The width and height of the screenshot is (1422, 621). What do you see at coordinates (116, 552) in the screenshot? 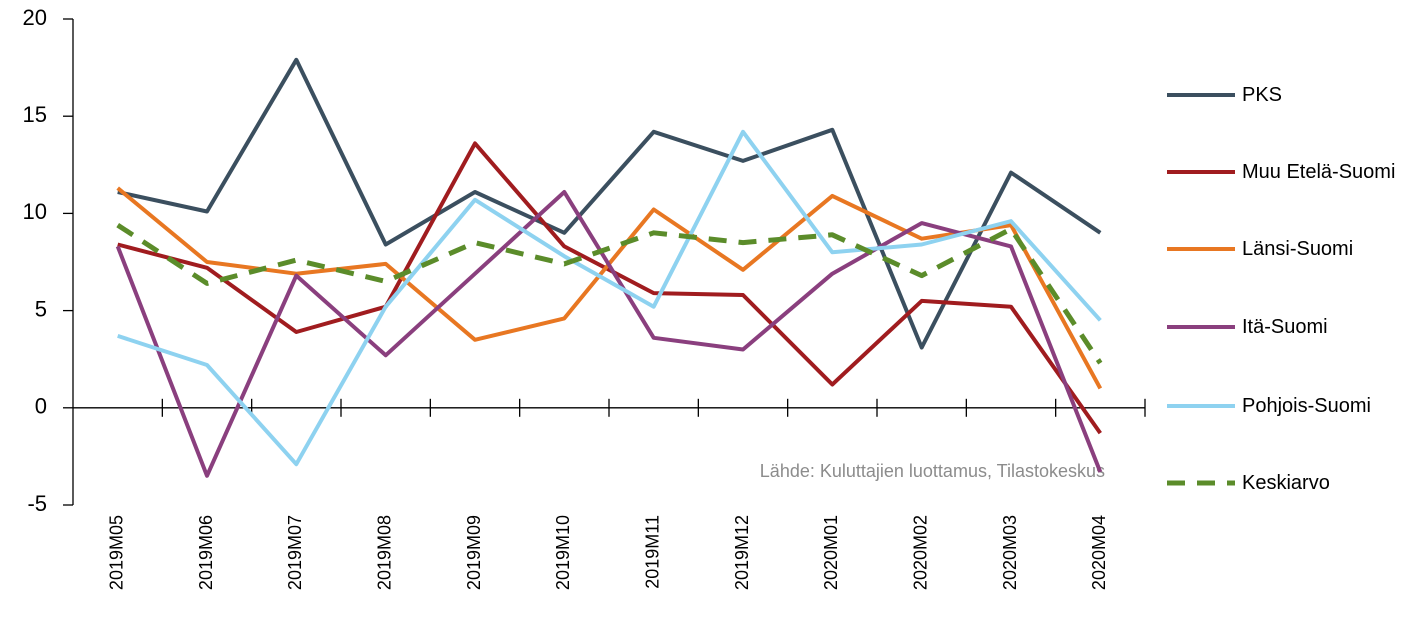
I see `x-tick-label: 2019M05` at bounding box center [116, 552].